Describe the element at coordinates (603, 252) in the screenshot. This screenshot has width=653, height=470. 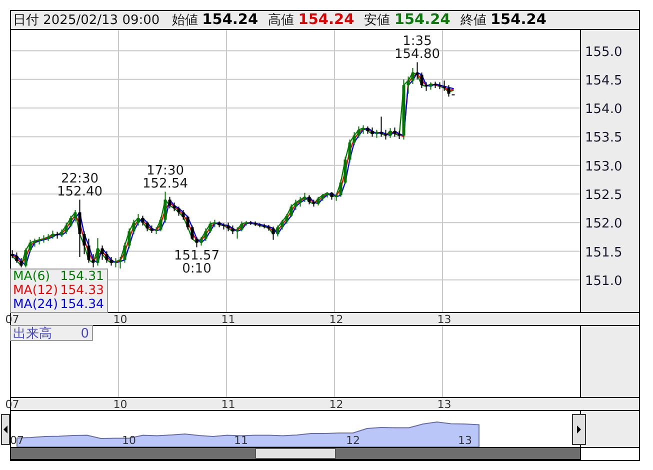
I see `y-tick-label: 151.5` at that location.